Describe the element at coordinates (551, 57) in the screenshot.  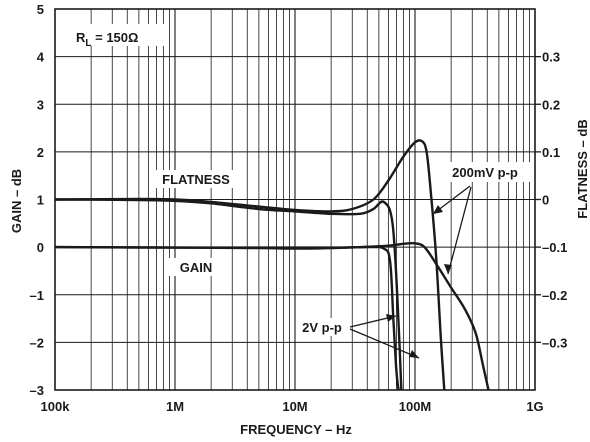
I see `right-tick-label: 0.3` at that location.